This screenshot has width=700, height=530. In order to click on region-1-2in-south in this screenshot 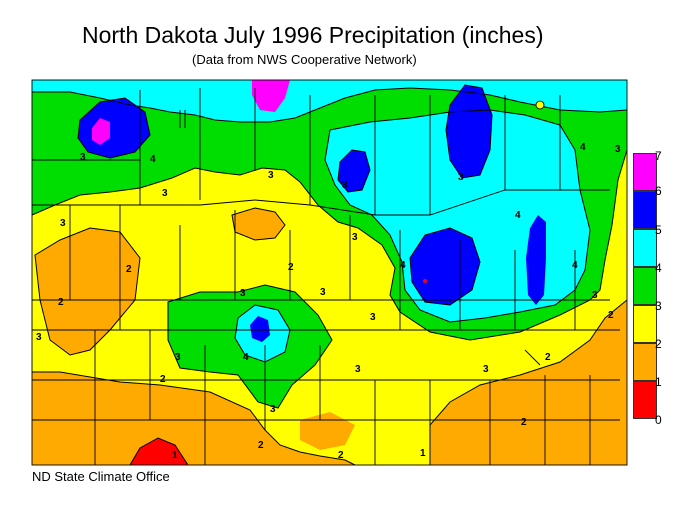, I will do `click(327, 431)`.